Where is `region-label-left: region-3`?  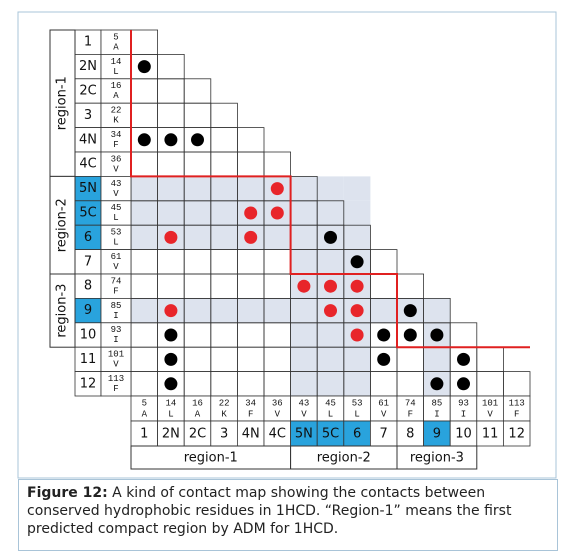
region-label-left: region-3 is located at coordinates (62, 311).